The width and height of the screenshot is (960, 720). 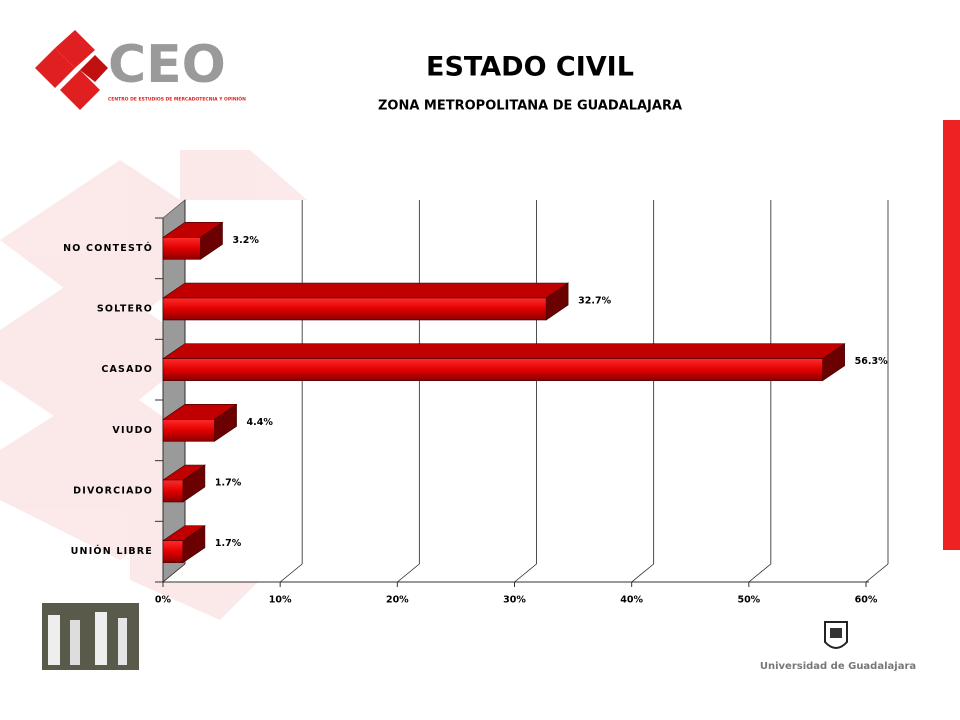 What do you see at coordinates (112, 551) in the screenshot?
I see `y-tick-label: UNIÓN LIBRE` at bounding box center [112, 551].